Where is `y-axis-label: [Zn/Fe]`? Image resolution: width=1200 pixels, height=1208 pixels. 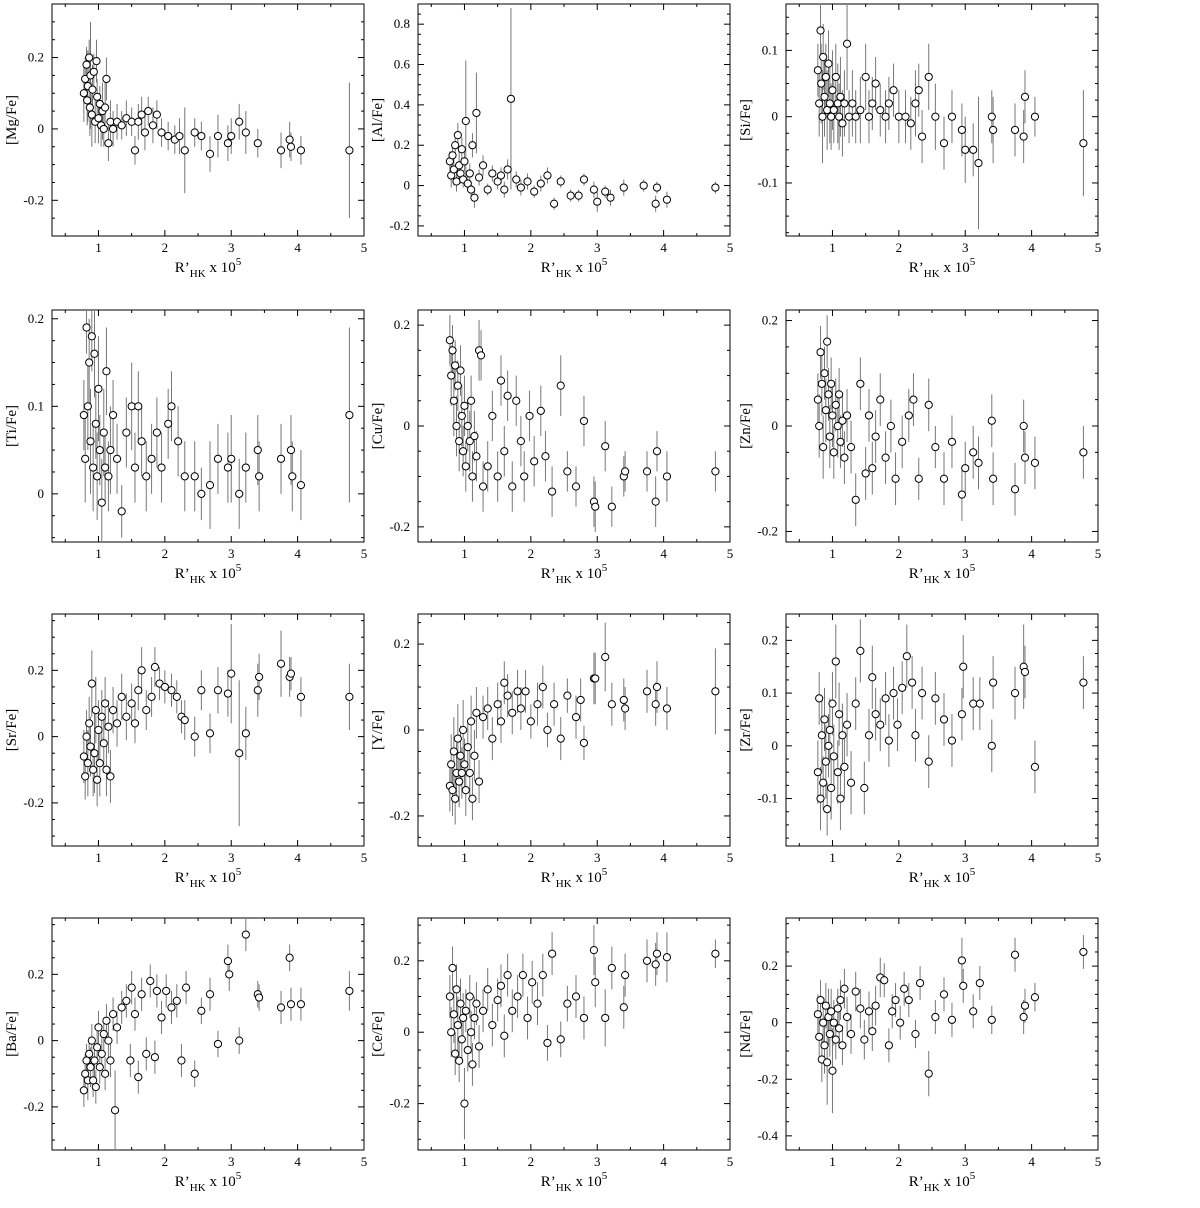 y-axis-label: [Zn/Fe] is located at coordinates (746, 426).